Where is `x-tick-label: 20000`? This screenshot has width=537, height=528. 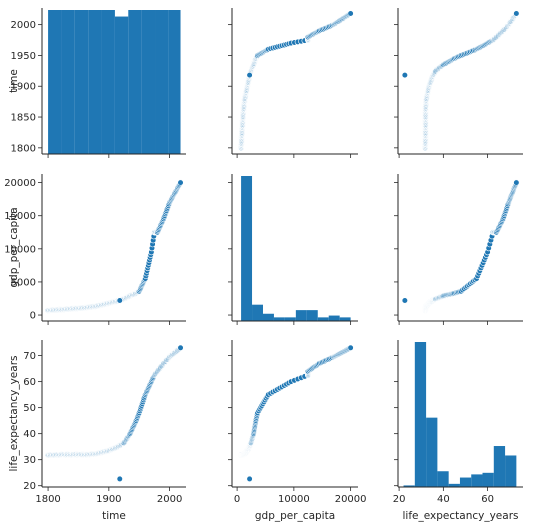
x-tick-label: 20000 is located at coordinates (351, 499).